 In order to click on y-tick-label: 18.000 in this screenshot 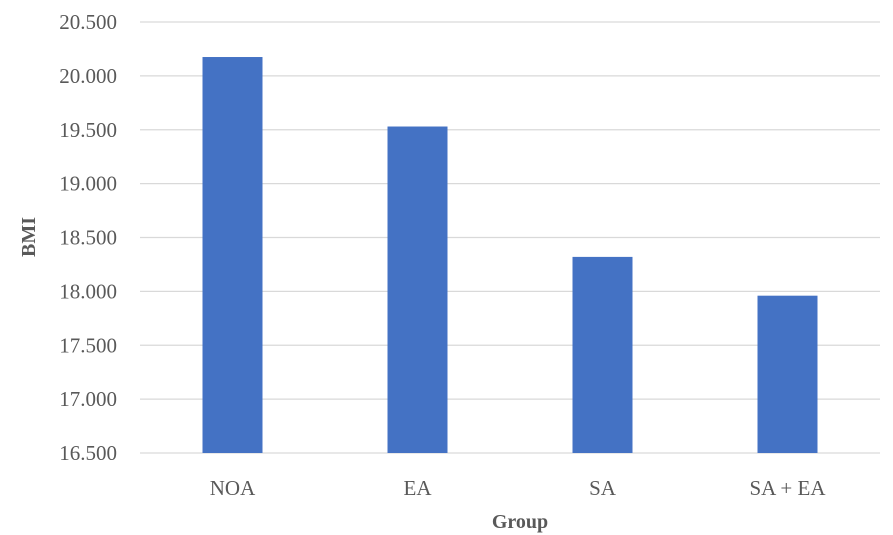, I will do `click(88, 291)`.